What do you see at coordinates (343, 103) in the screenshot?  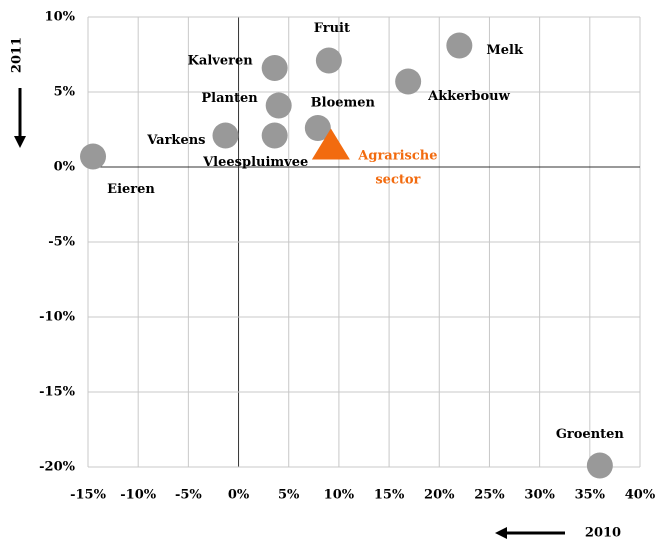 I see `point-label: Bloemen` at bounding box center [343, 103].